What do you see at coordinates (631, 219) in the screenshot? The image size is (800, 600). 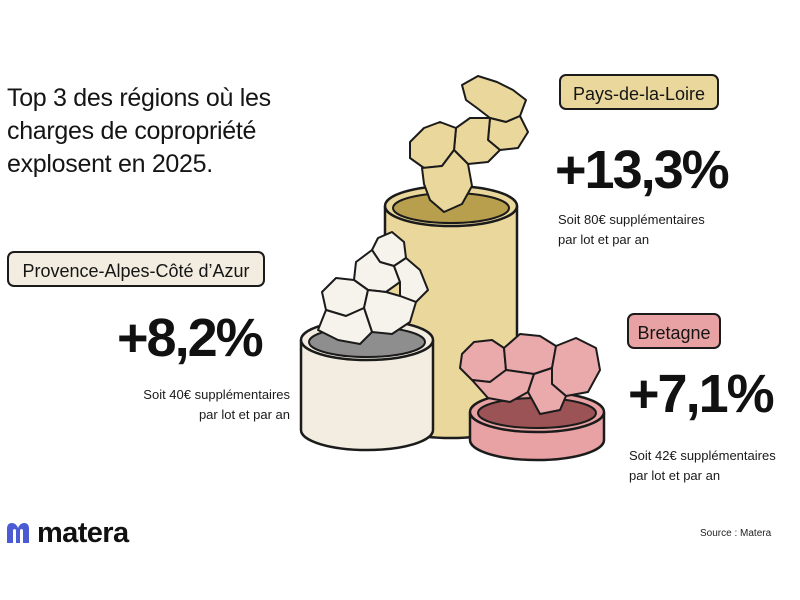 I see `note-line: Soit 80€ supplémentaires` at bounding box center [631, 219].